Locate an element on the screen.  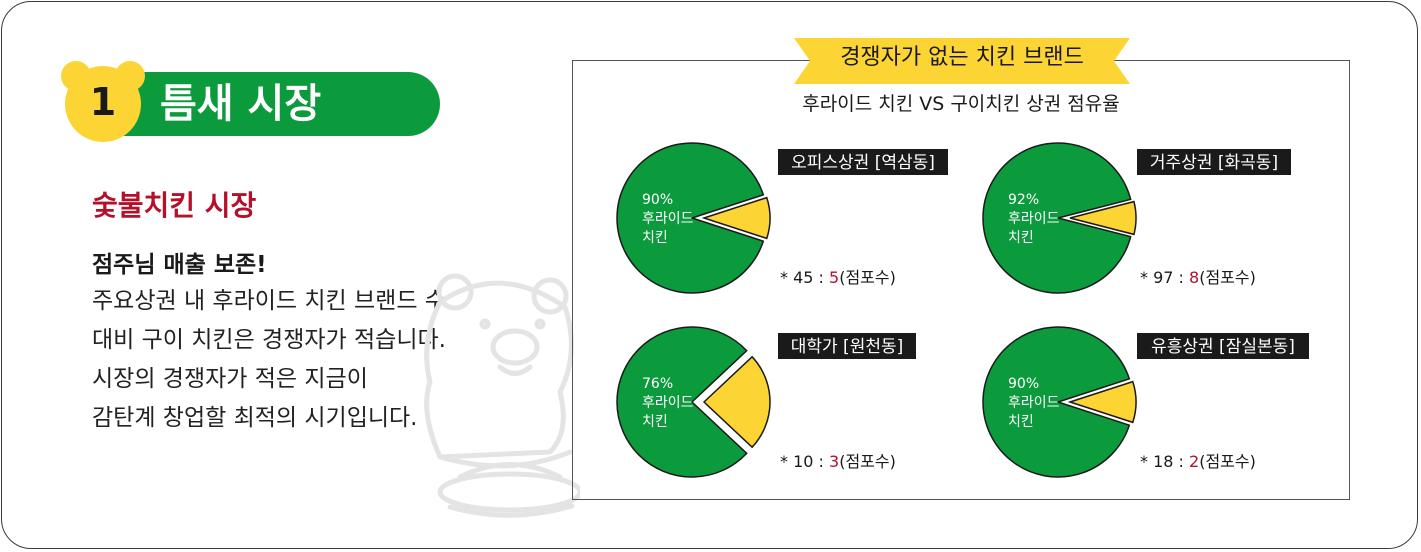
note-prefix: * 45 : is located at coordinates (804, 277).